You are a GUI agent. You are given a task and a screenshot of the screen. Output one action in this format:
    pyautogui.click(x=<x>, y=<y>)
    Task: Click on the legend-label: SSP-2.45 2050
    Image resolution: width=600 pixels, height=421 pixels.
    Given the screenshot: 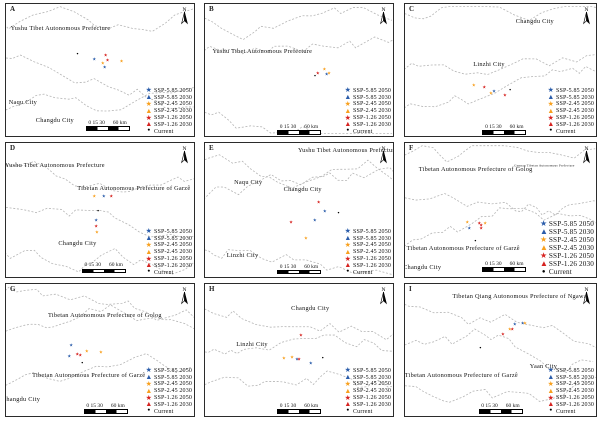 What is the action you would take?
    pyautogui.click(x=571, y=240)
    